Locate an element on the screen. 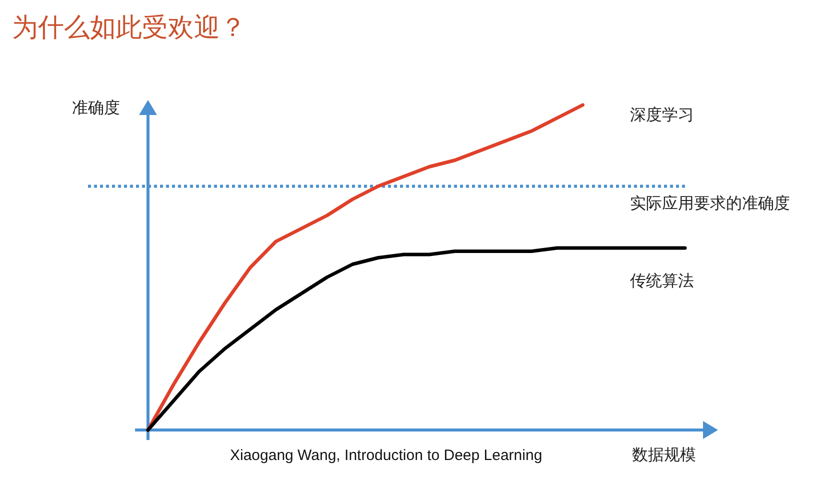 This screenshot has height=478, width=835. text: 深度学习 is located at coordinates (662, 114).